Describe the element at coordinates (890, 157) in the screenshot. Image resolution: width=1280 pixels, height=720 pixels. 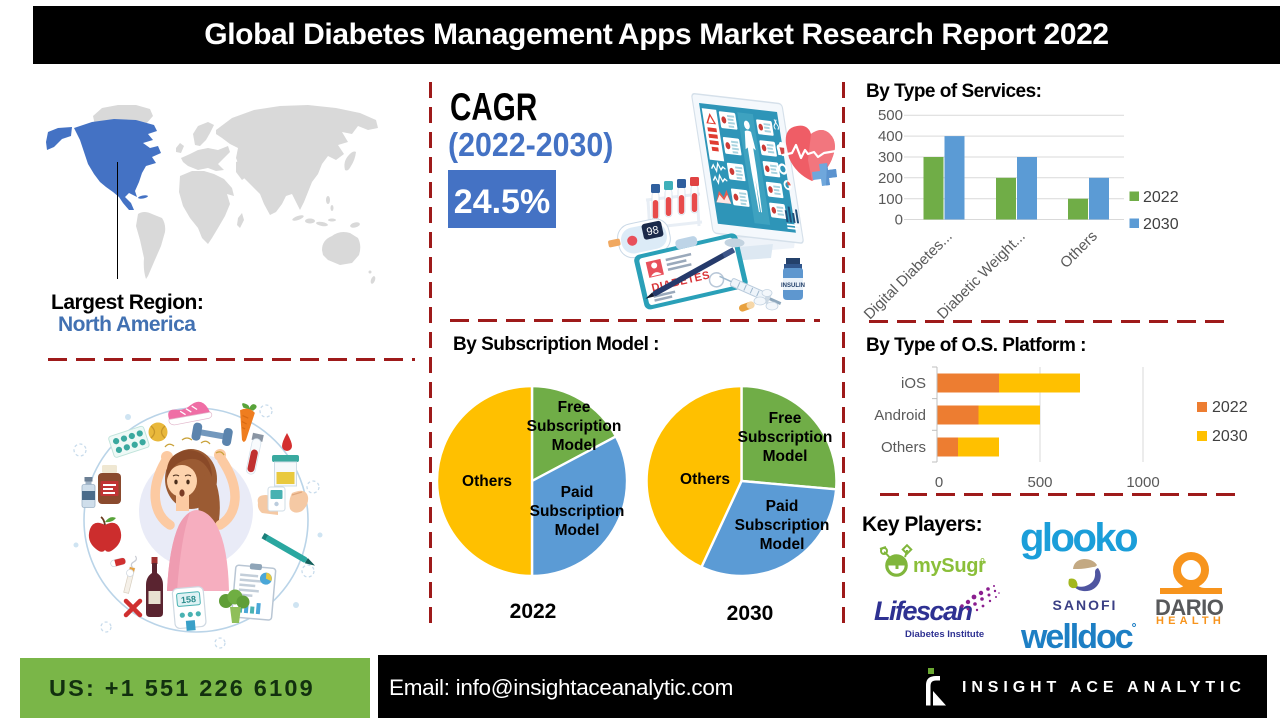
I see `svg-text: 300` at that location.